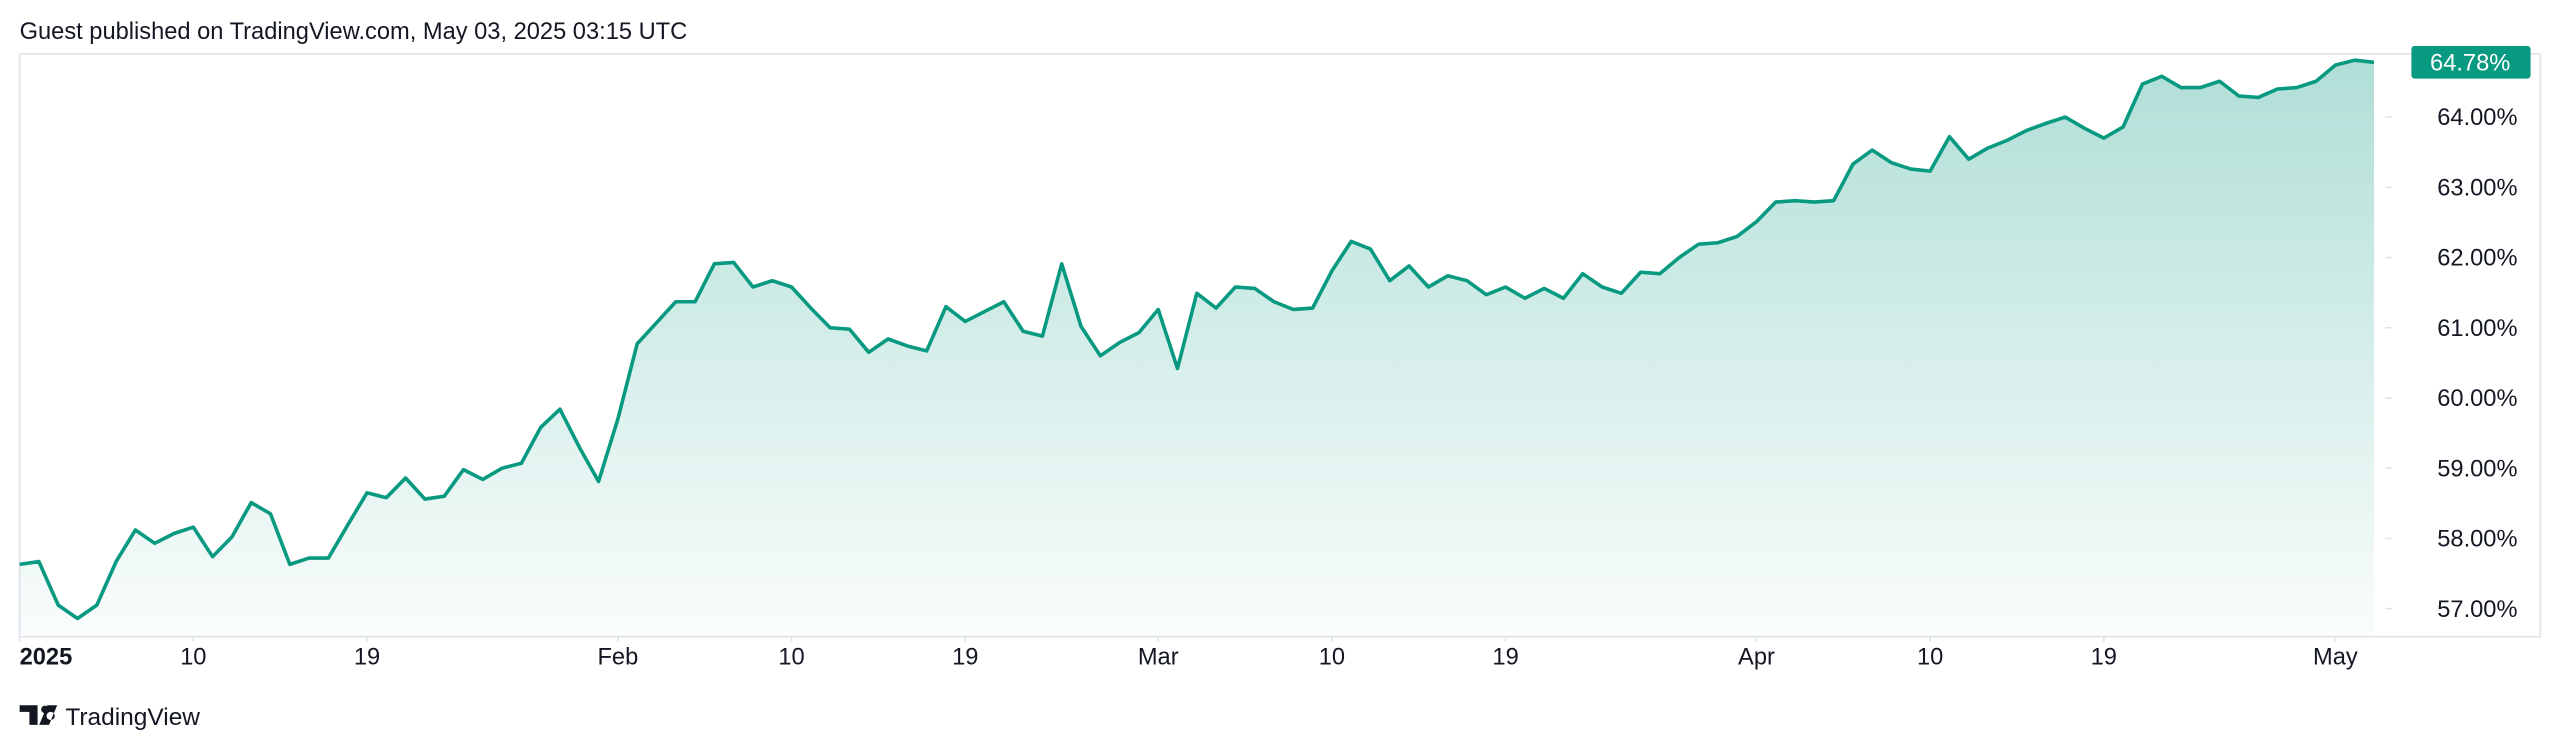 This screenshot has height=751, width=2560. I want to click on brand: TradingView, so click(132, 717).